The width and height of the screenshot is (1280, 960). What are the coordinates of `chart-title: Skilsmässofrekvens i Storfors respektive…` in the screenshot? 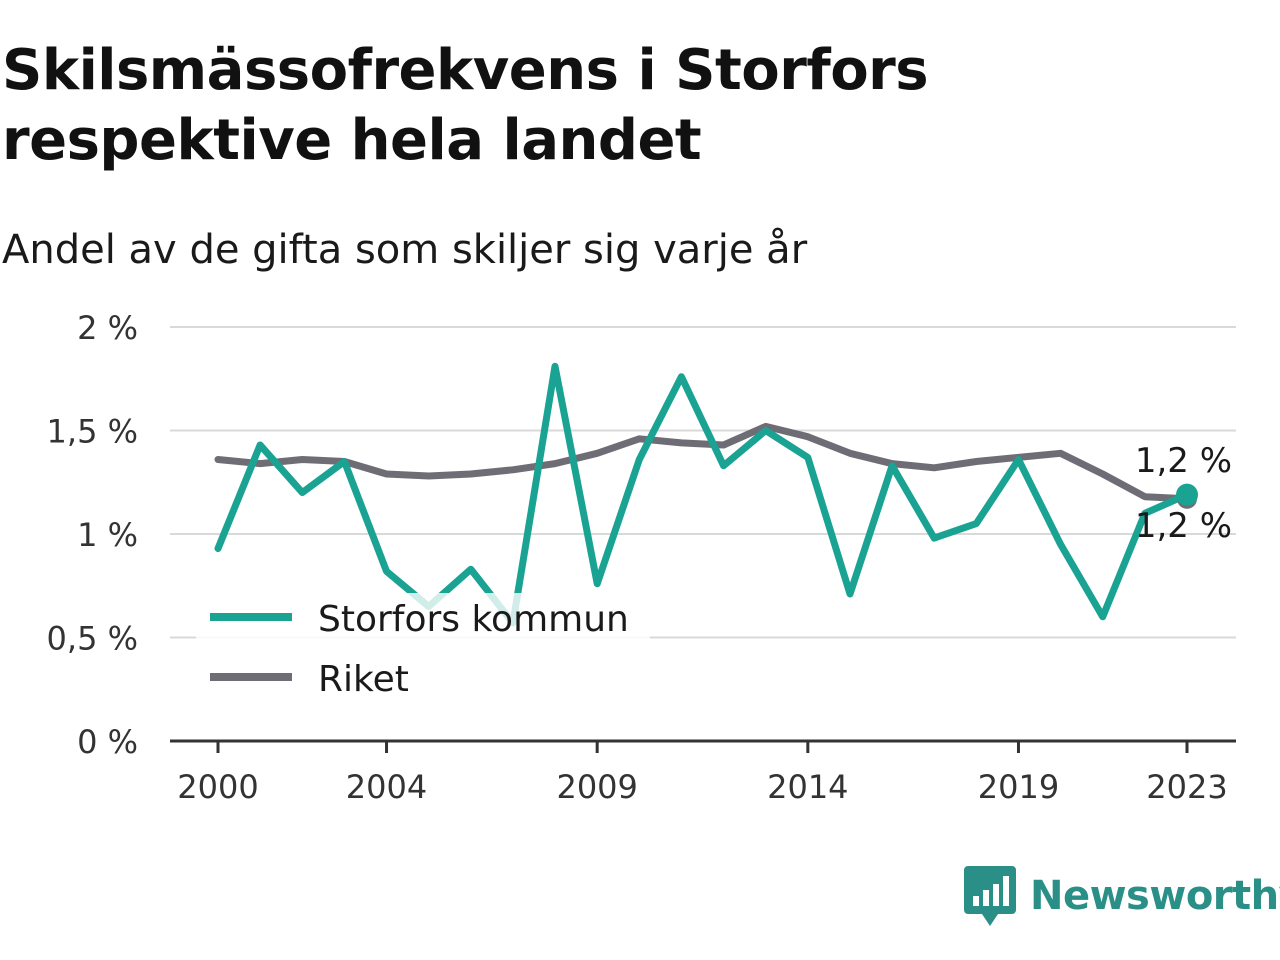 It's located at (465, 105).